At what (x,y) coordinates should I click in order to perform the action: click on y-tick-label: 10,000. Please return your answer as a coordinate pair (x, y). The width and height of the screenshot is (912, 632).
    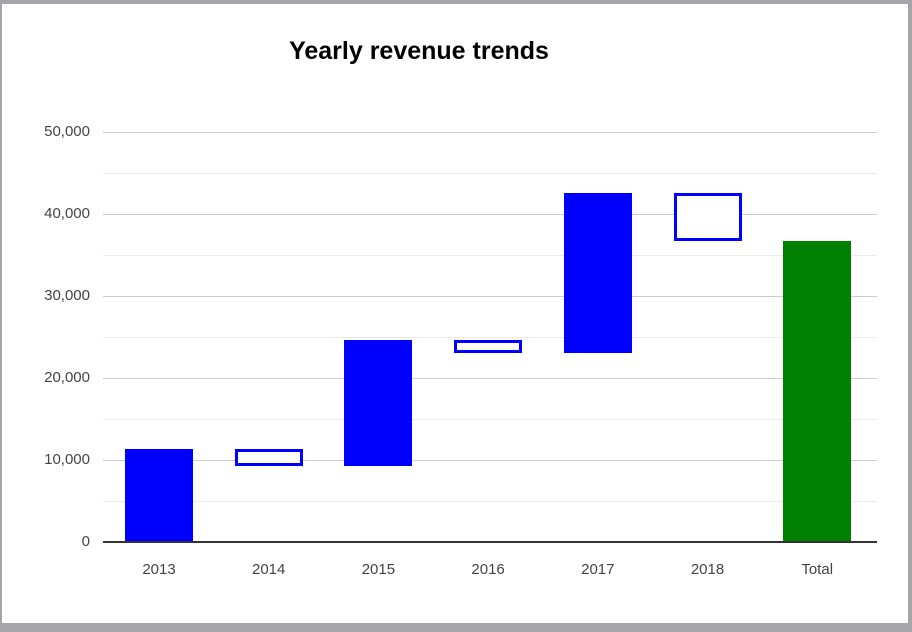
    Looking at the image, I should click on (67, 459).